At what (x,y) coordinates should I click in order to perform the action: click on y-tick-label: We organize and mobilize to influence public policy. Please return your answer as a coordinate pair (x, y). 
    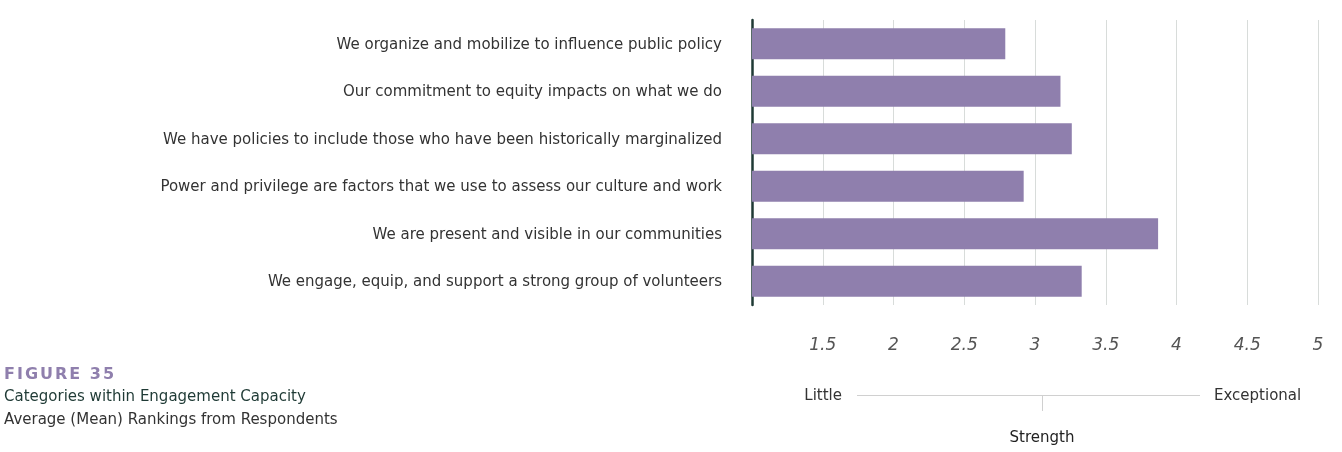
    Looking at the image, I should click on (529, 43).